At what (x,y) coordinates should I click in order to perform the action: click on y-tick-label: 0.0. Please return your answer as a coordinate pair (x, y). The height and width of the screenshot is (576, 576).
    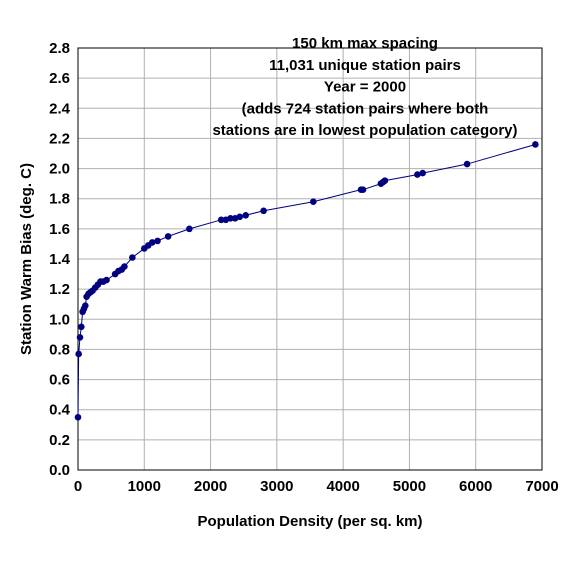
    Looking at the image, I should click on (59, 470).